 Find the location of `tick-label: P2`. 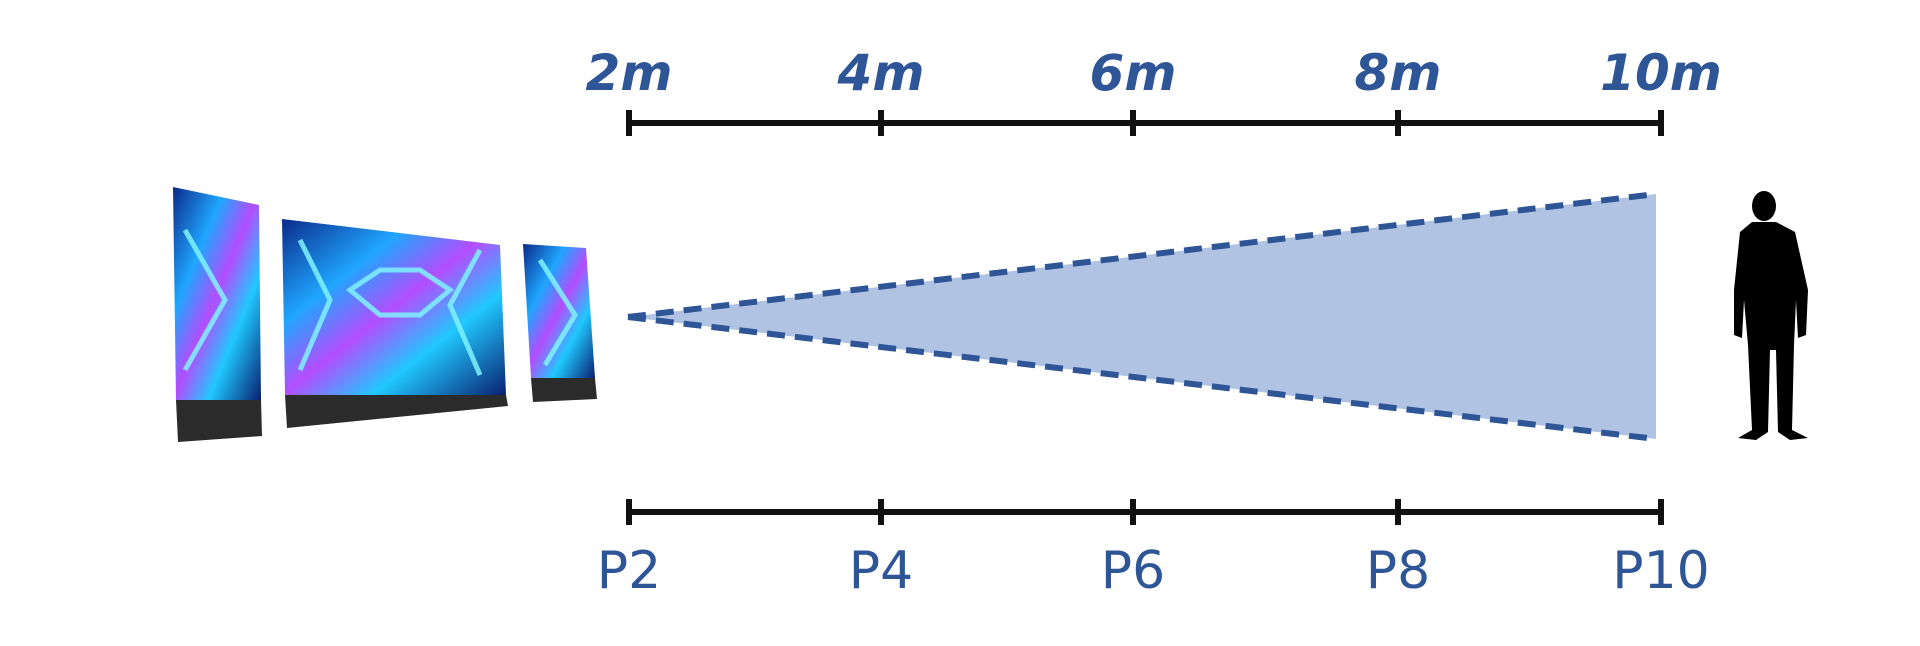

tick-label: P2 is located at coordinates (629, 571).